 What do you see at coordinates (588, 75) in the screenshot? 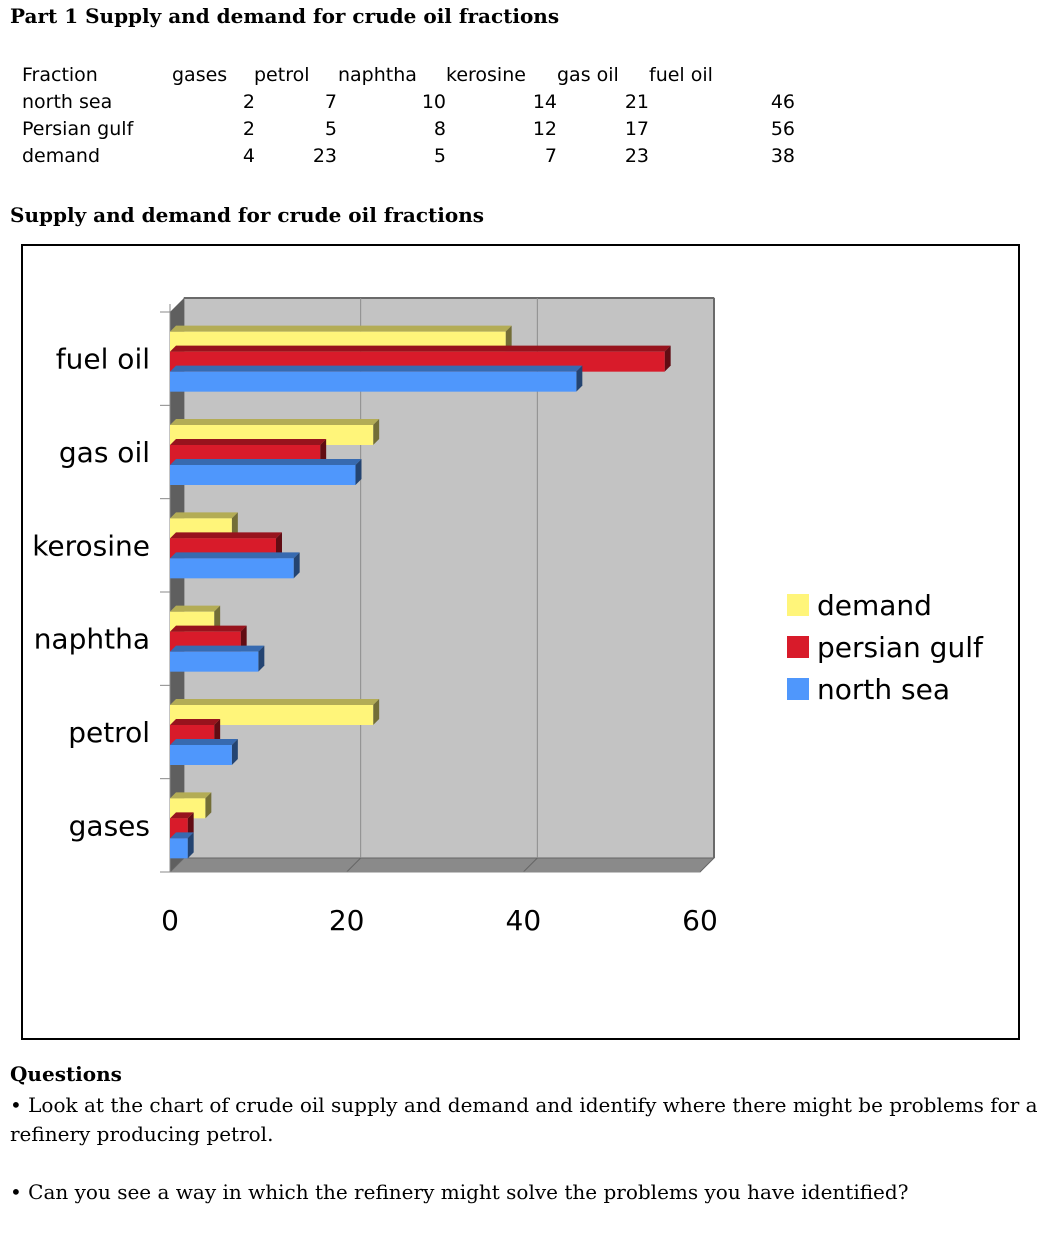
I see `table-header-gas-oil: gas oil` at bounding box center [588, 75].